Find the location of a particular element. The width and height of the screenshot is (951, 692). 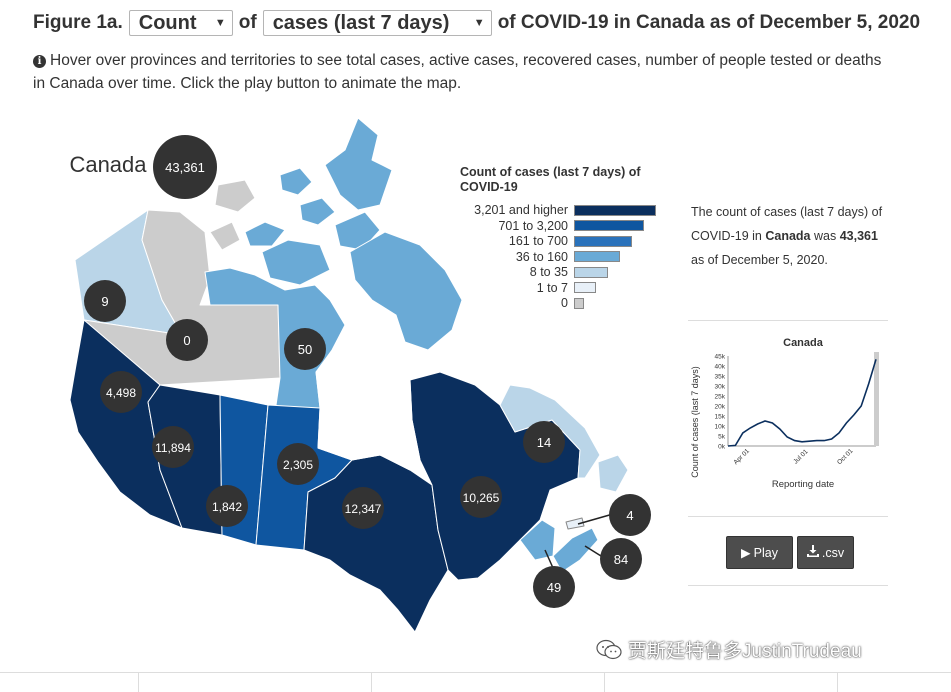

province-ontario is located at coordinates (376, 543).